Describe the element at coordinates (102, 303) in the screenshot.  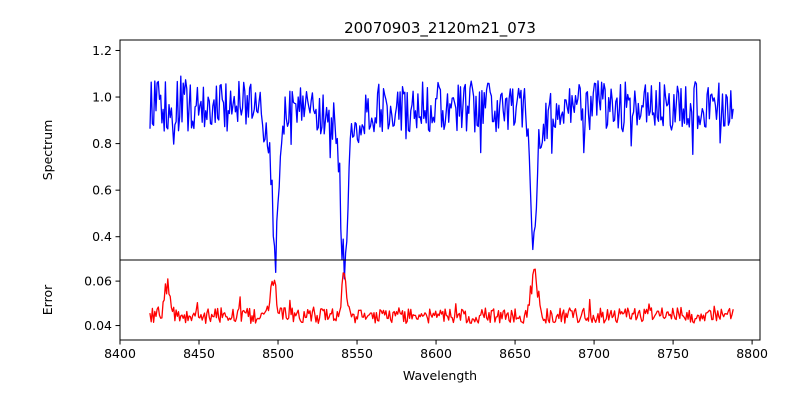
I see `error-y-ticks: 0.04 0.06` at that location.